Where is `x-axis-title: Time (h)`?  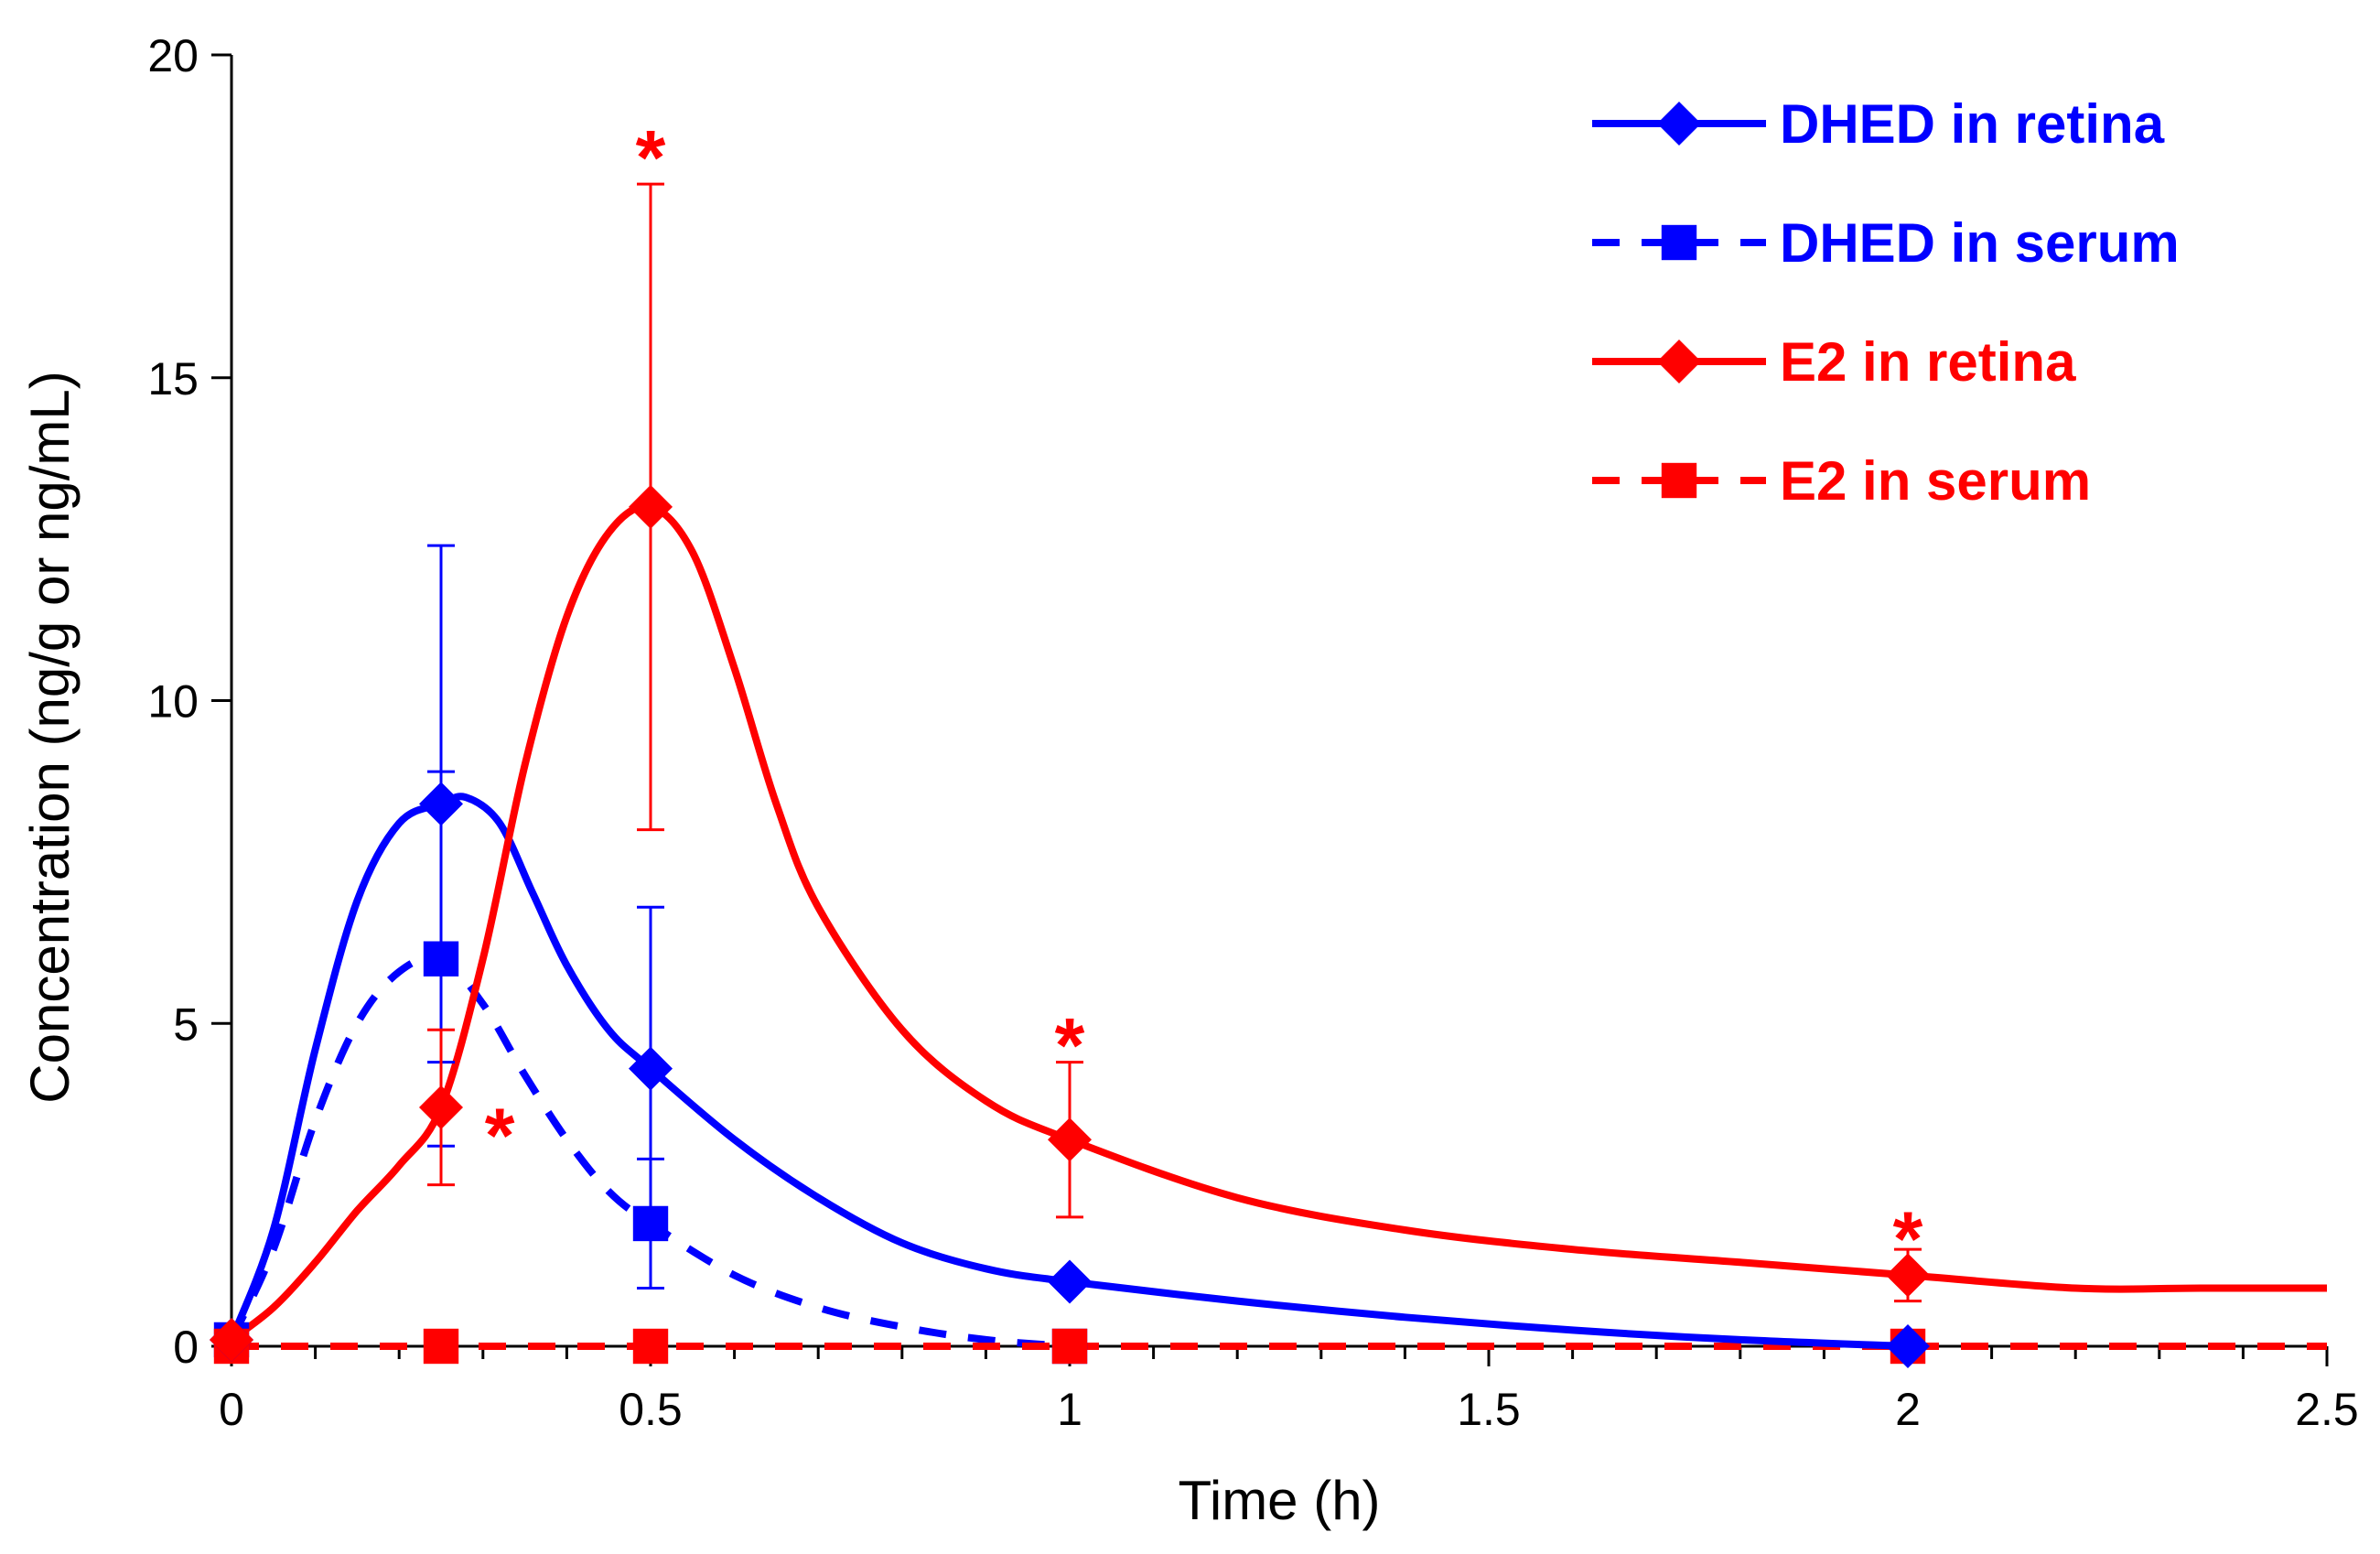 x-axis-title: Time (h) is located at coordinates (1279, 1500).